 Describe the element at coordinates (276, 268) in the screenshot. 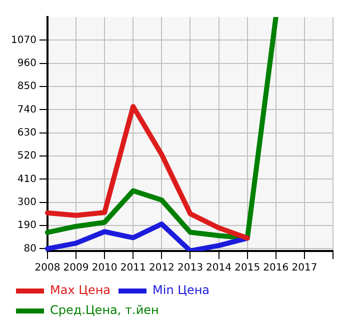

I see `x-tick-label: 2016` at that location.